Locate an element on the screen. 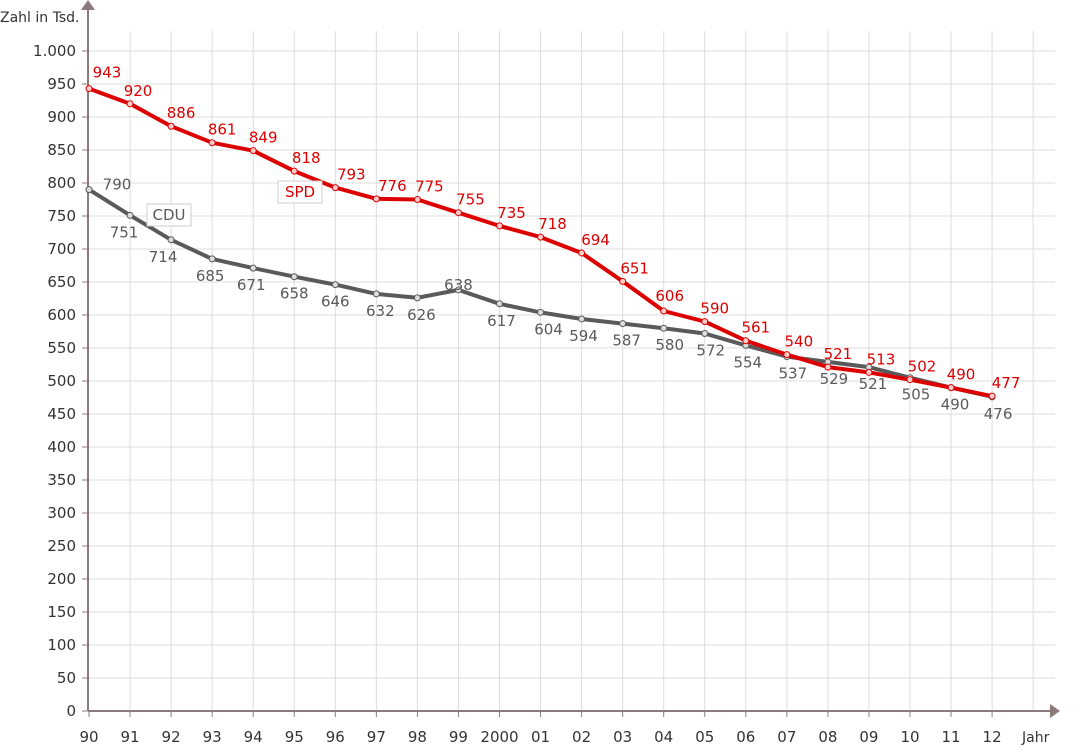 This screenshot has width=1080, height=752. data-label-cdu: 751 is located at coordinates (124, 232).